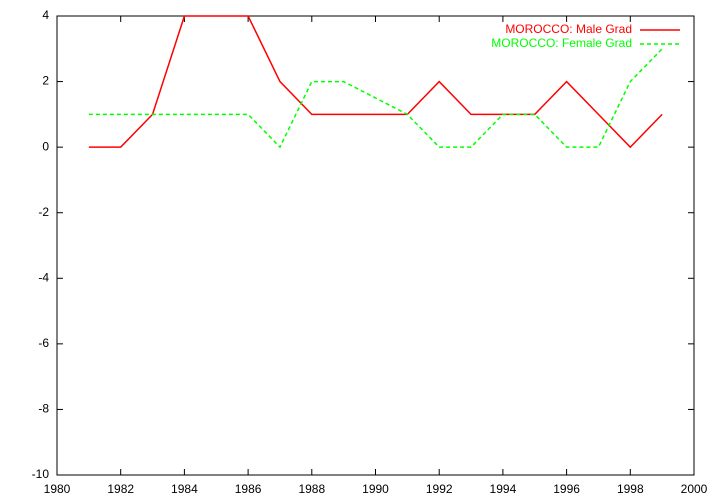 The image size is (720, 504). I want to click on y-tick-label: 4, so click(45, 15).